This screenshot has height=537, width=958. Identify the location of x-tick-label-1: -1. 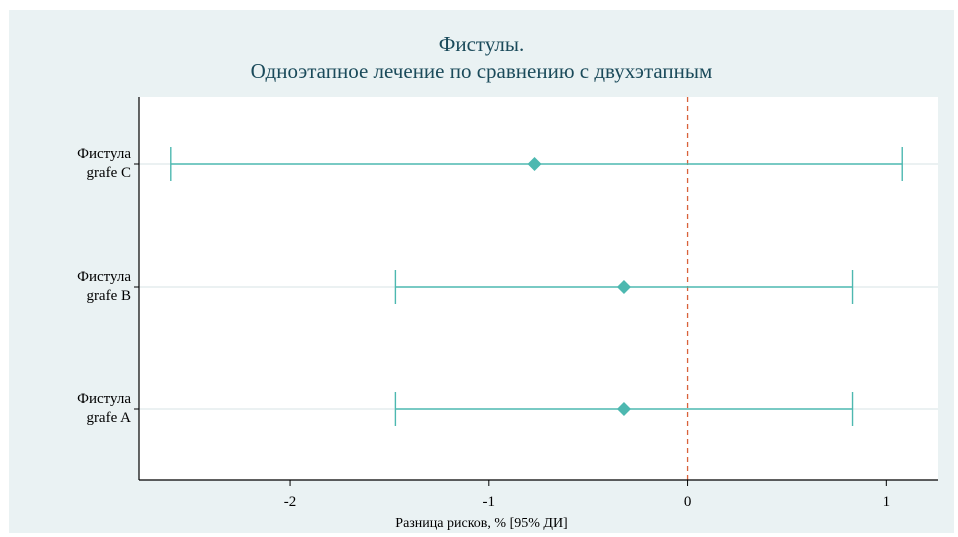
(489, 502).